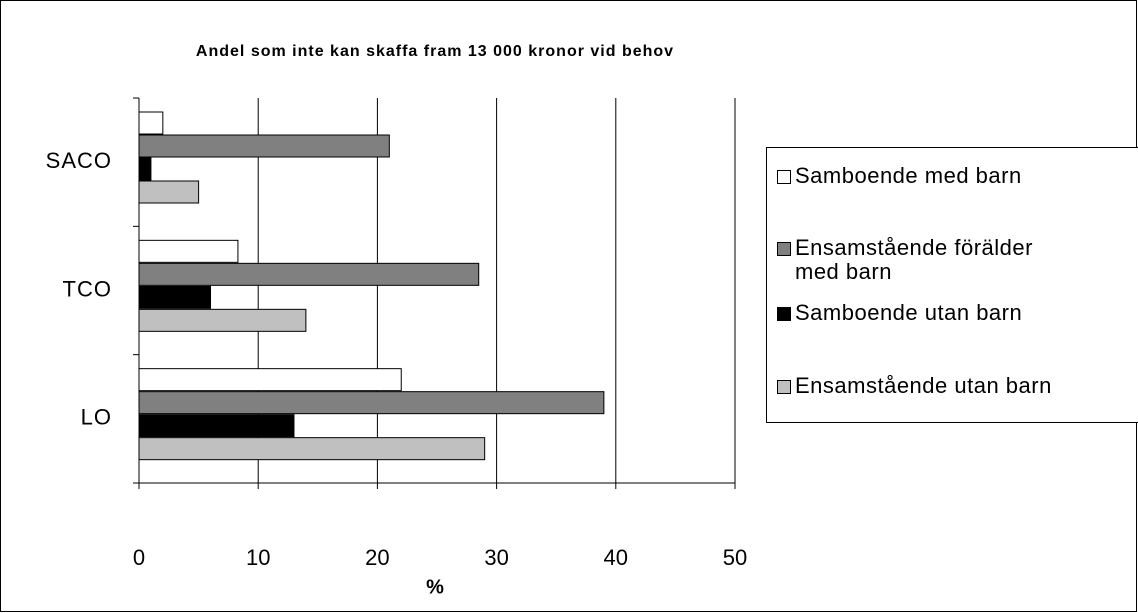 Image resolution: width=1138 pixels, height=613 pixels. What do you see at coordinates (496, 557) in the screenshot?
I see `x-tick-label: 30` at bounding box center [496, 557].